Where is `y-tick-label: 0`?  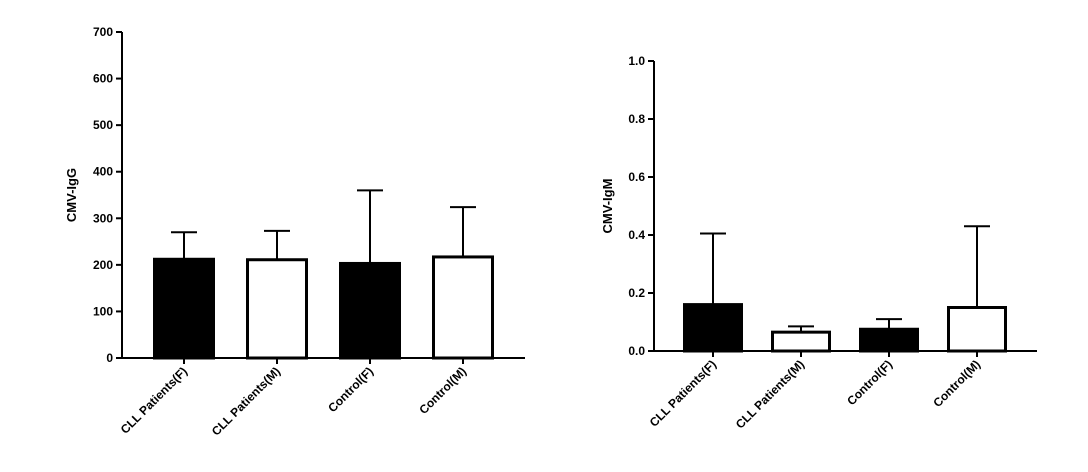 y-tick-label: 0 is located at coordinates (109, 358).